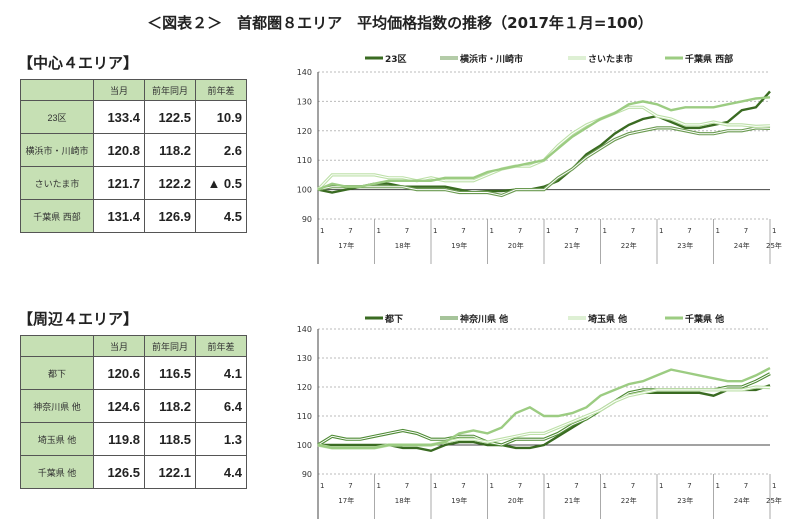 This screenshot has width=800, height=529. Describe the element at coordinates (170, 216) in the screenshot. I see `table-cell: 126.9` at that location.